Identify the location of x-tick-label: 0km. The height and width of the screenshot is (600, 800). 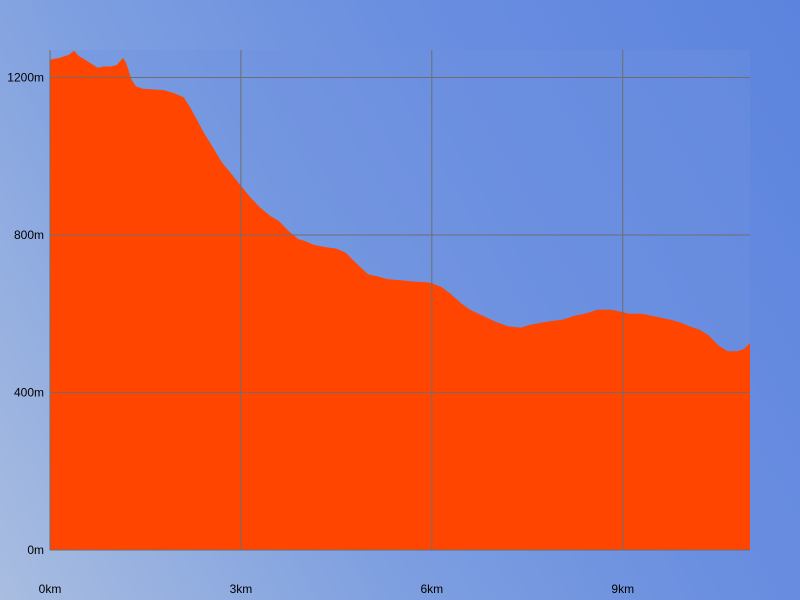
(50, 589).